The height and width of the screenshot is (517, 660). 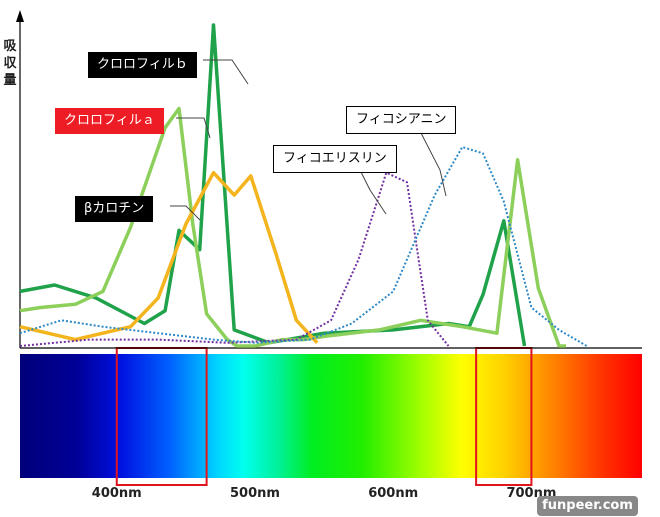 What do you see at coordinates (373, 192) in the screenshot?
I see `leader-phycoerythrin` at bounding box center [373, 192].